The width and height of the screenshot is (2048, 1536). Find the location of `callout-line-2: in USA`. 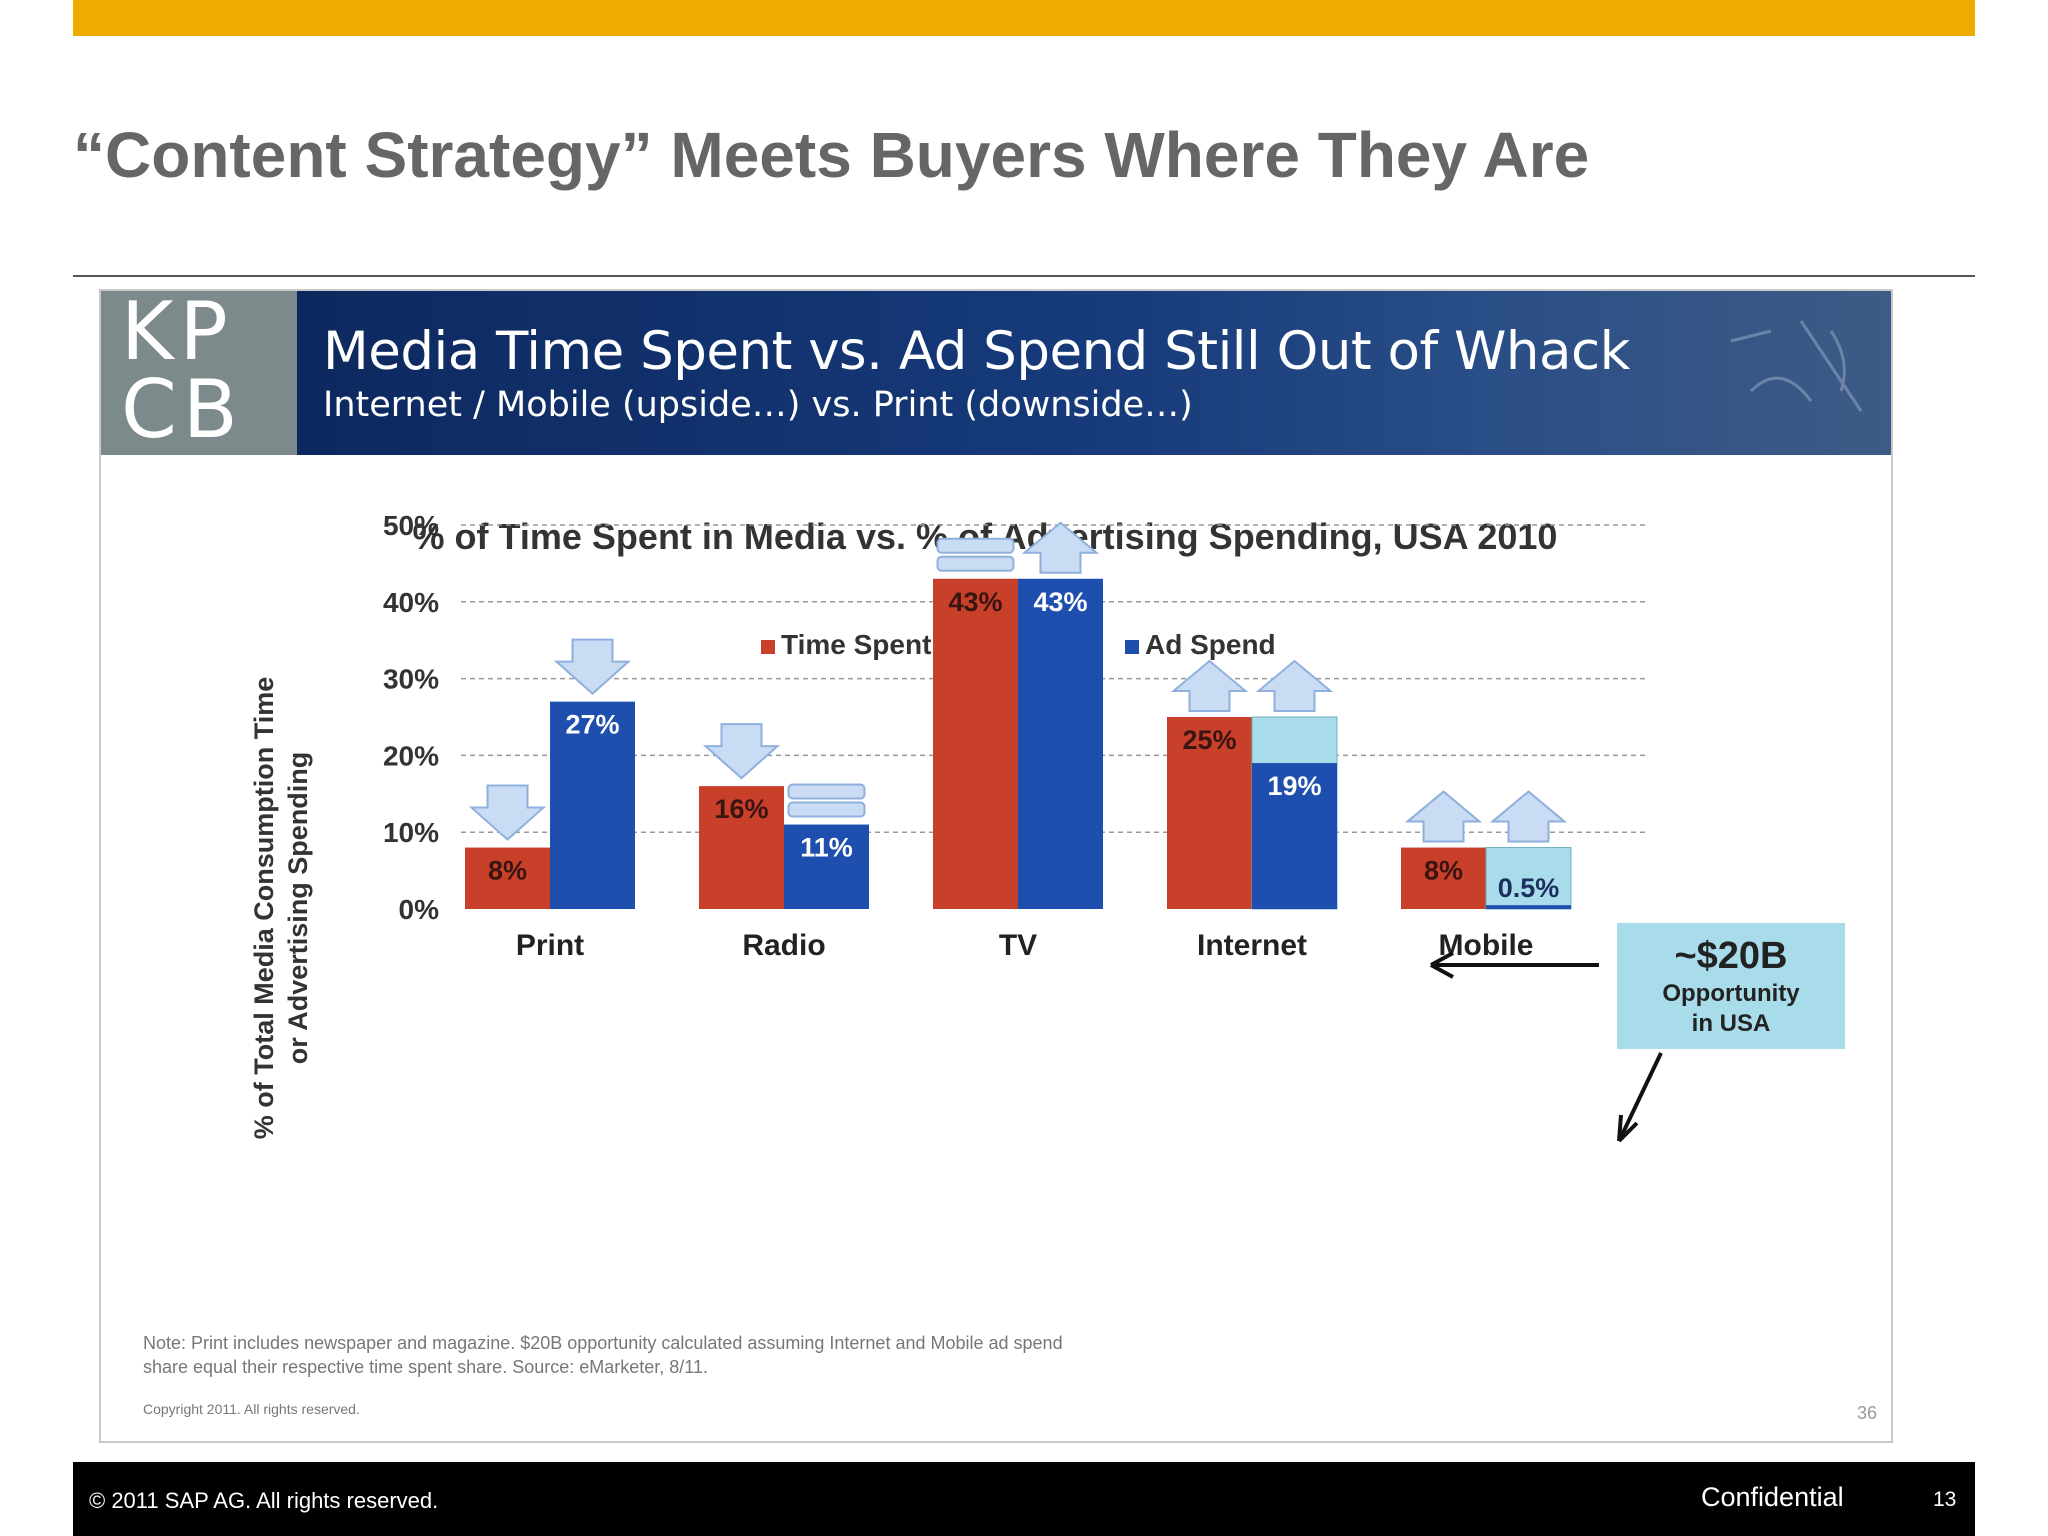

callout-line-2: in USA is located at coordinates (1731, 1023).